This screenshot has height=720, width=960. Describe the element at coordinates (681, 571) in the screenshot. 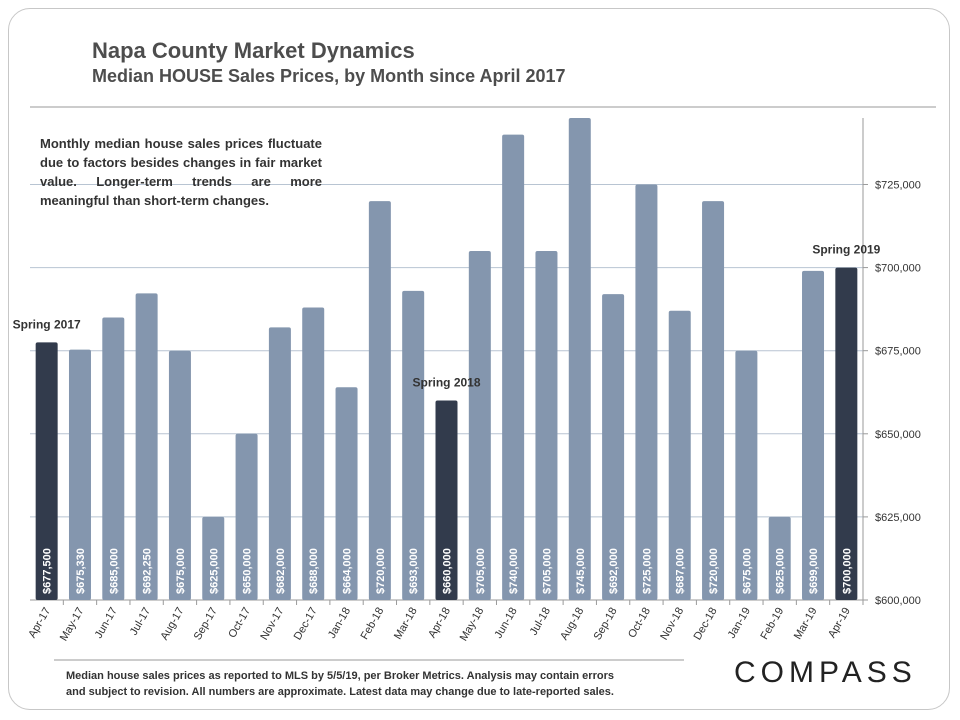

I see `bar-value-label: $687,000` at that location.